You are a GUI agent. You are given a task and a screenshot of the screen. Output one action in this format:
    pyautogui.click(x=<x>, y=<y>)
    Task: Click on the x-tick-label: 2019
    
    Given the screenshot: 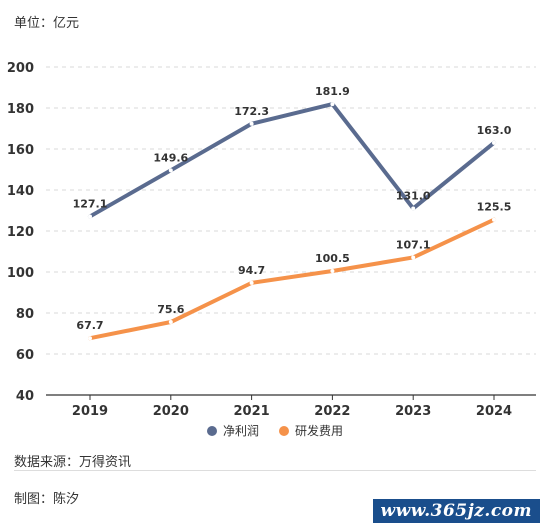 What is the action you would take?
    pyautogui.click(x=90, y=411)
    